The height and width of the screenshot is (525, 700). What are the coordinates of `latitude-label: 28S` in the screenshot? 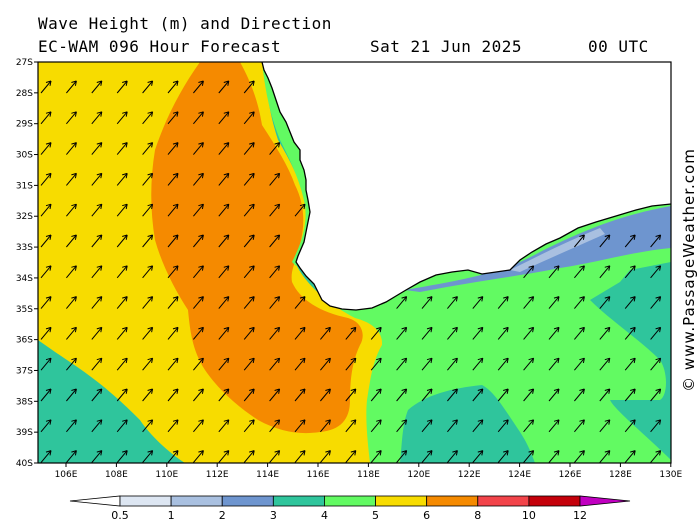 It's located at (24, 94).